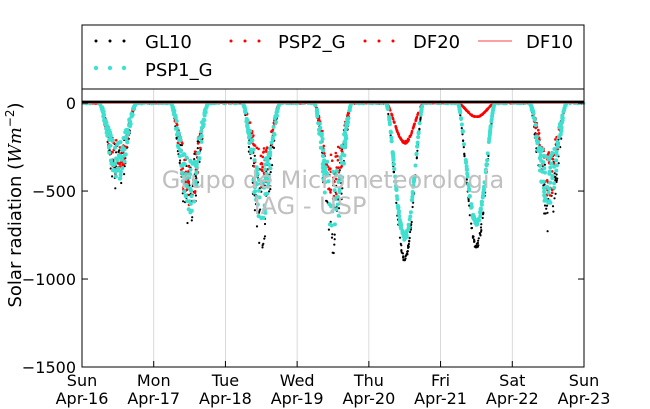 The width and height of the screenshot is (650, 409). What do you see at coordinates (368, 398) in the screenshot?
I see `x-tick-label-date: Apr-20` at bounding box center [368, 398].